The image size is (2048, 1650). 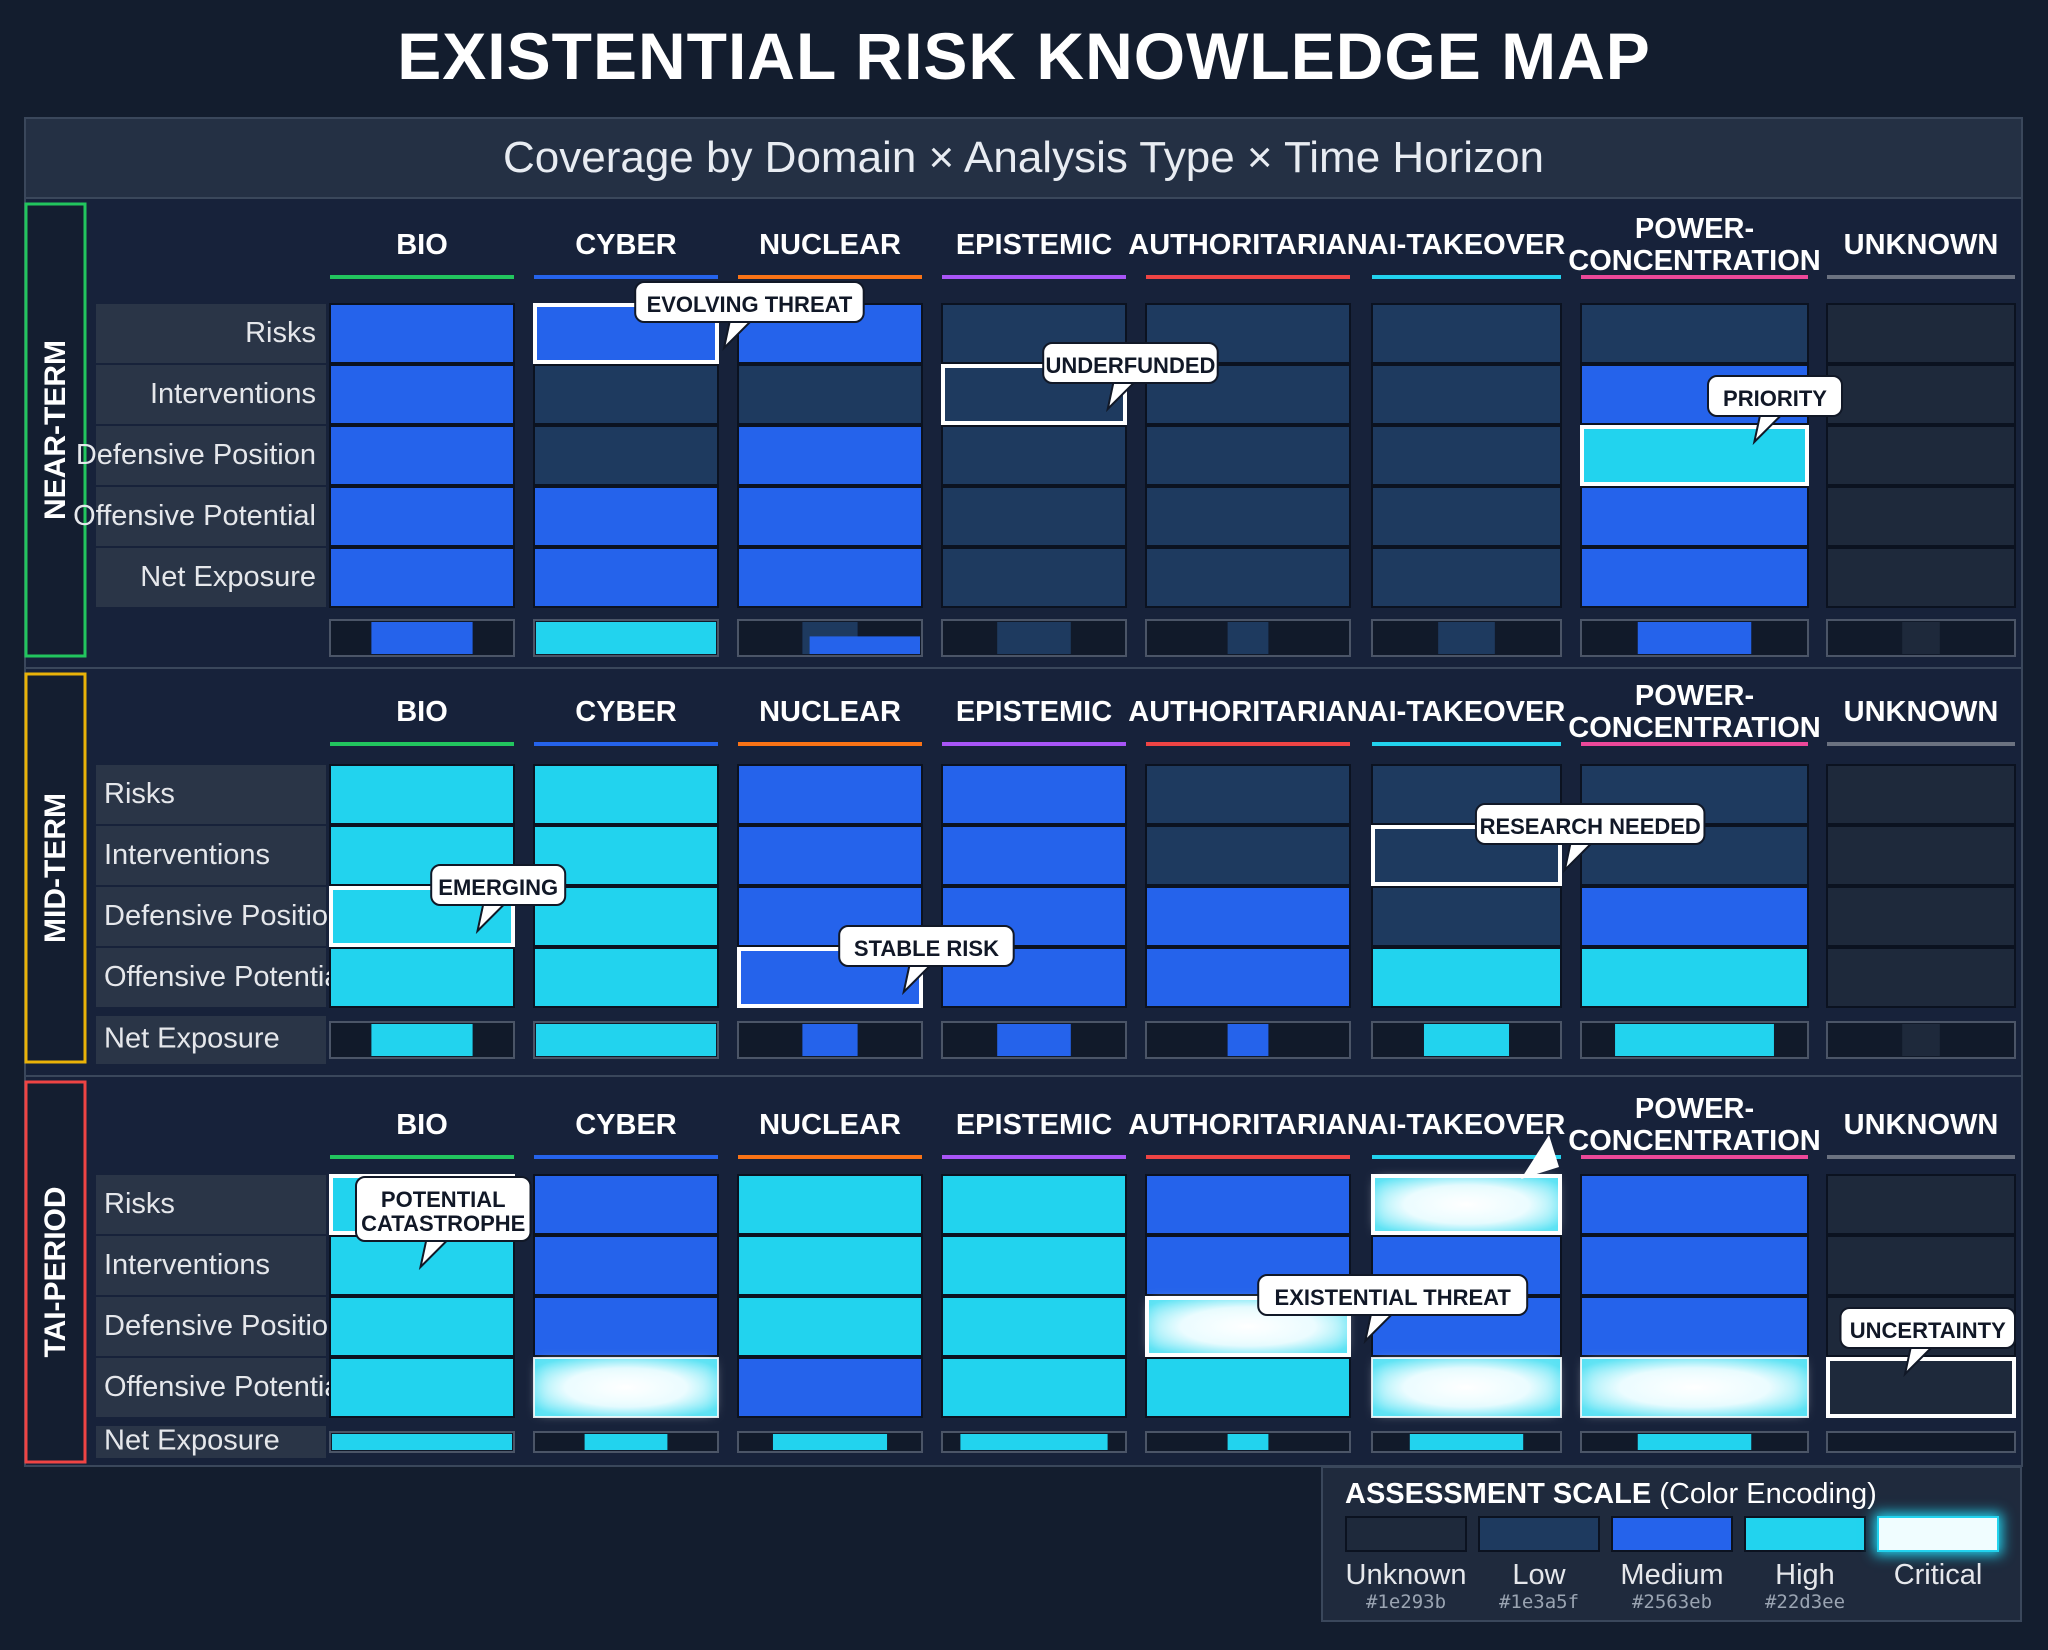 I want to click on cell-mid-term-defensive-position-power-concentration, so click(x=1694, y=916).